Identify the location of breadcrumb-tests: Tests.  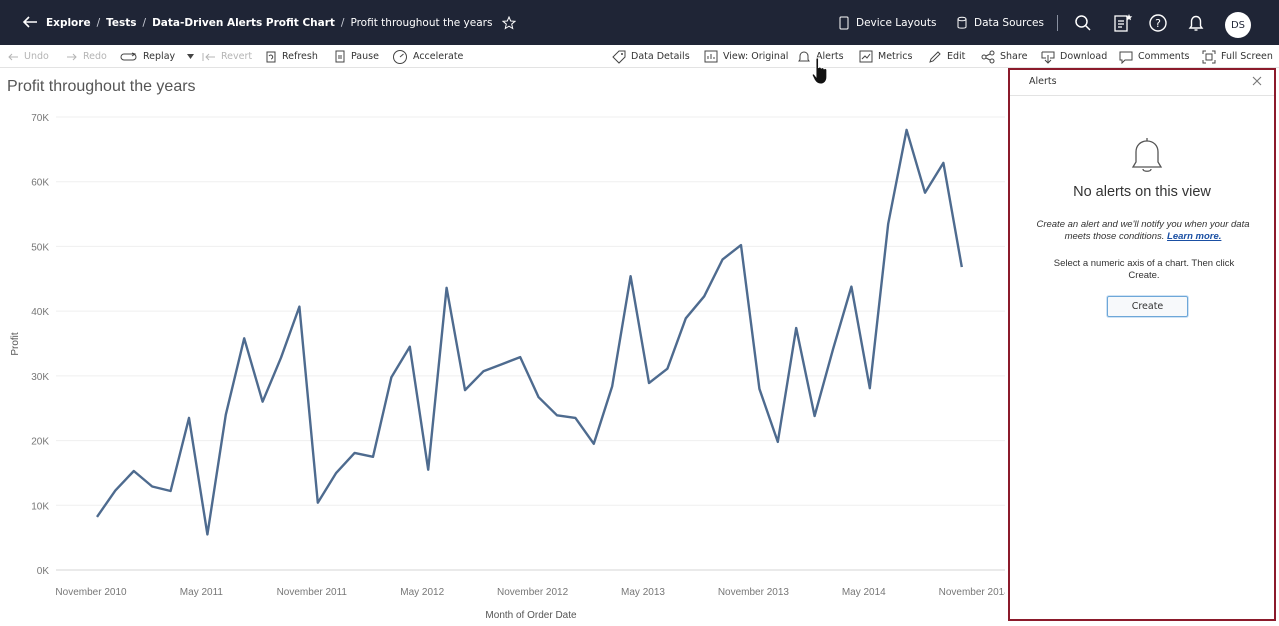
(121, 23).